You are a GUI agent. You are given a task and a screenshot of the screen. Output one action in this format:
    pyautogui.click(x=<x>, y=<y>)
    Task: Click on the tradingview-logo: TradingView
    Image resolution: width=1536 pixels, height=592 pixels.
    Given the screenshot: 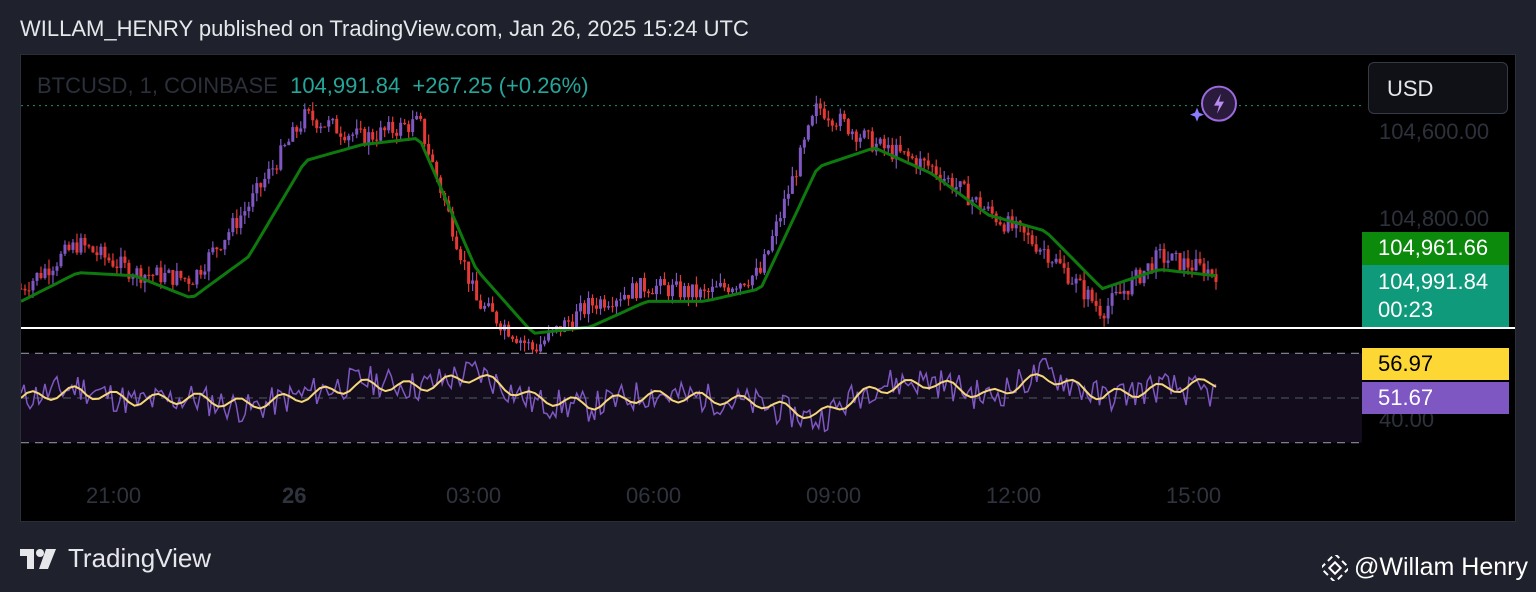 What is the action you would take?
    pyautogui.click(x=115, y=558)
    